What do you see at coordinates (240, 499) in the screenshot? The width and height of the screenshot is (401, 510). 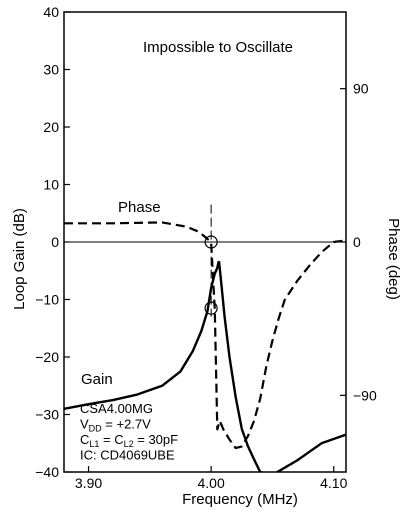 I see `x-axis-label: Frequency (MHz)` at bounding box center [240, 499].